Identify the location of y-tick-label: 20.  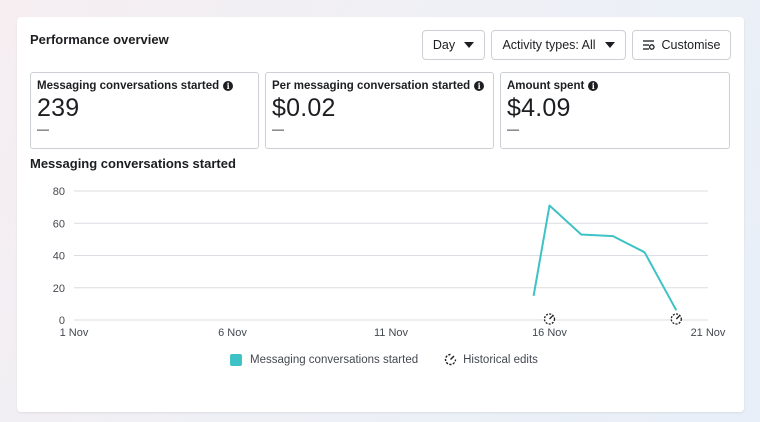
(59, 289).